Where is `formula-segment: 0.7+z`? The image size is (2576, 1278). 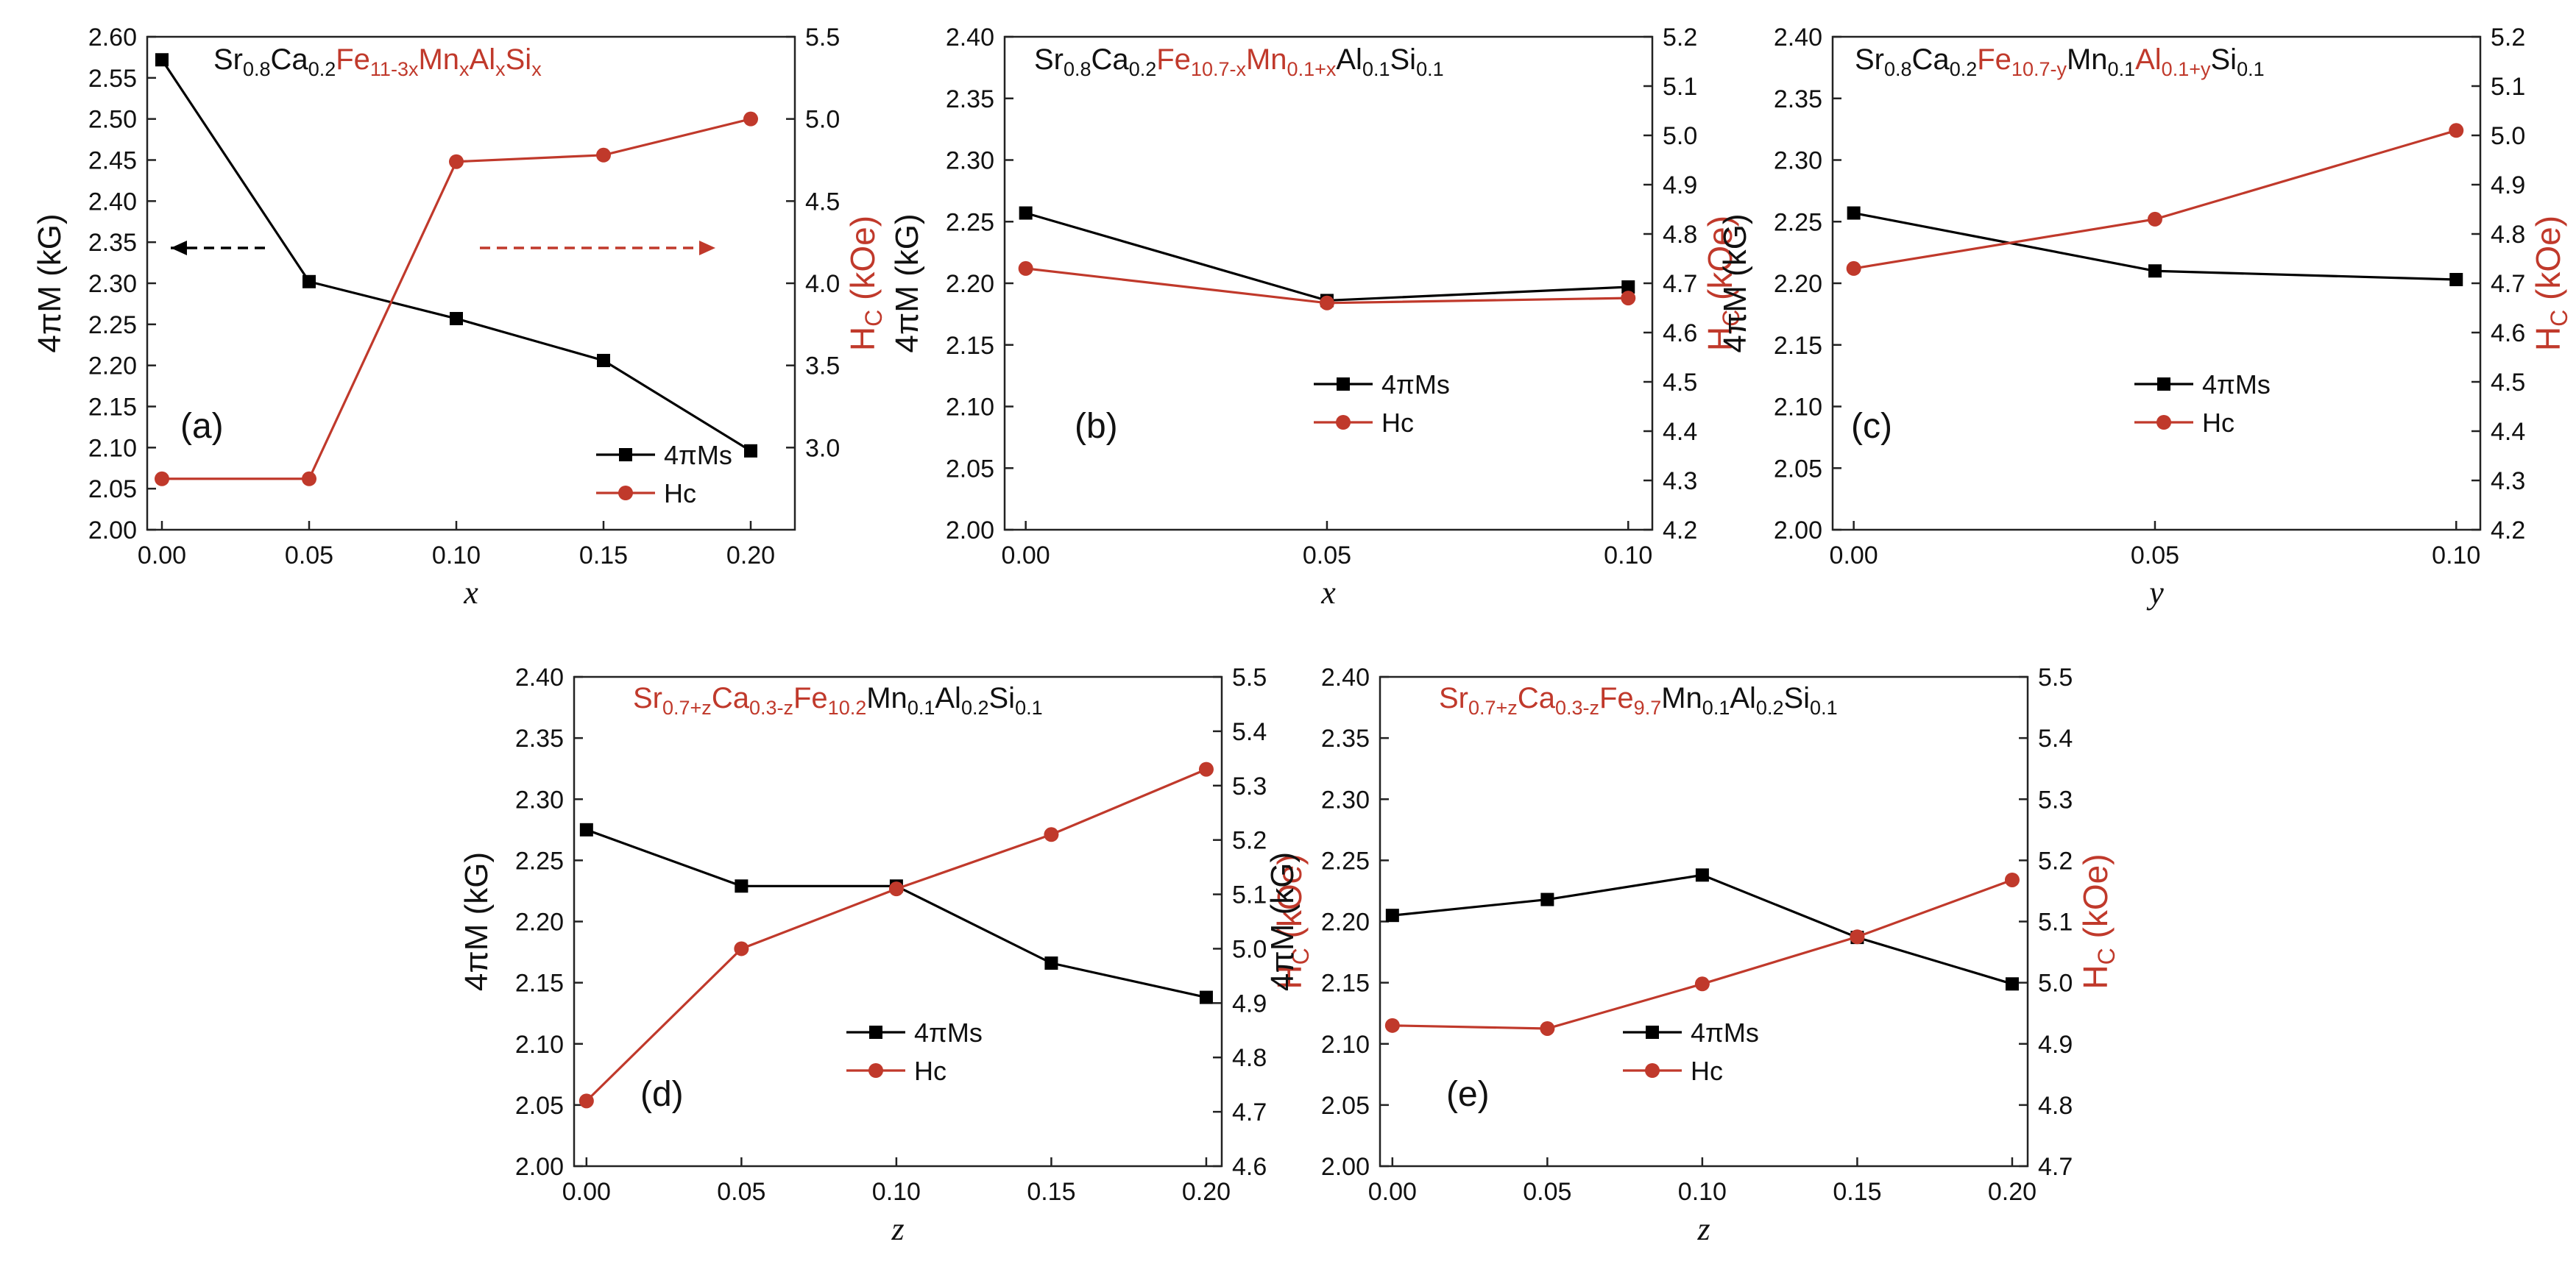 formula-segment: 0.7+z is located at coordinates (1493, 708).